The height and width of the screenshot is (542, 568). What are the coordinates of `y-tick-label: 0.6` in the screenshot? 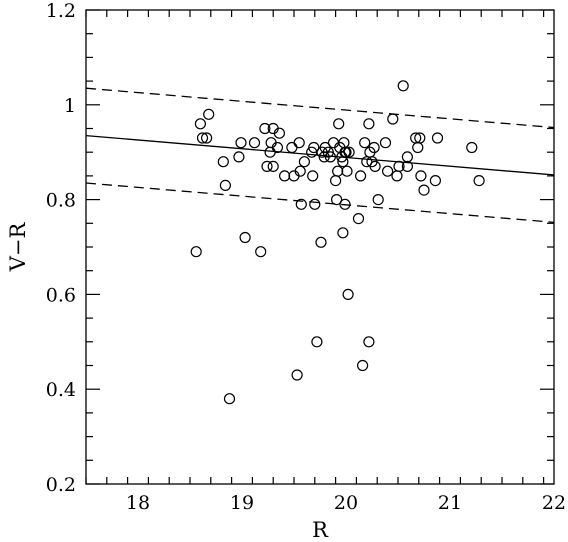 It's located at (61, 295).